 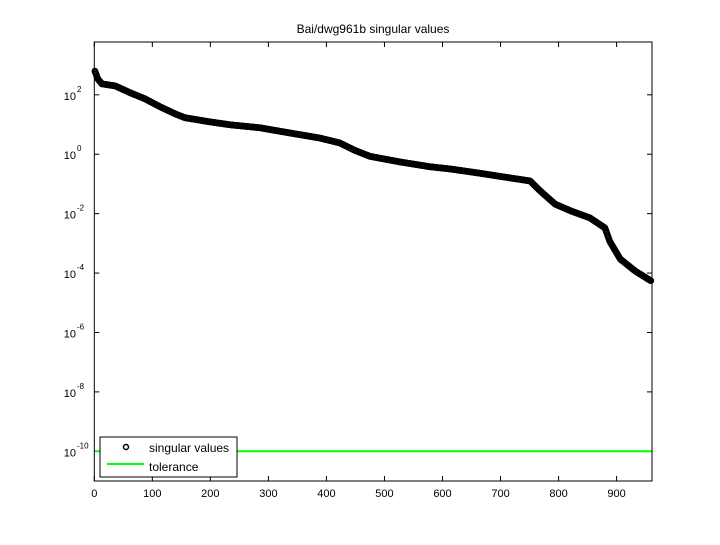 I want to click on x-tick-label: 900, so click(x=616, y=494).